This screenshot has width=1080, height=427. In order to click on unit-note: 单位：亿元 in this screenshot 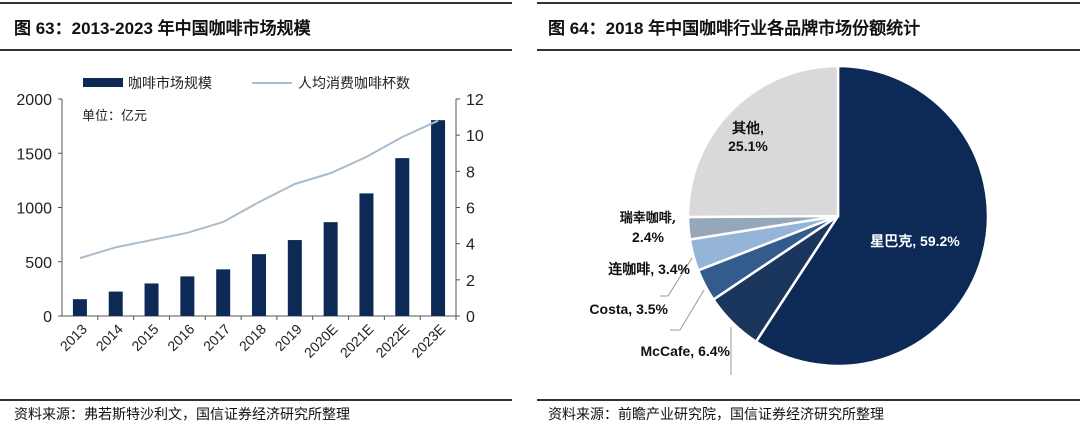, I will do `click(114, 115)`.